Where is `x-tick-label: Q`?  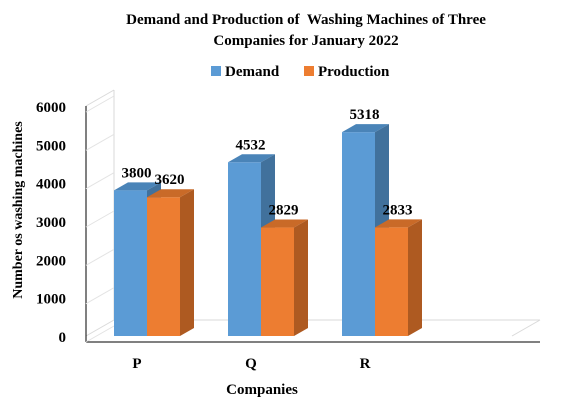
x-tick-label: Q is located at coordinates (251, 364).